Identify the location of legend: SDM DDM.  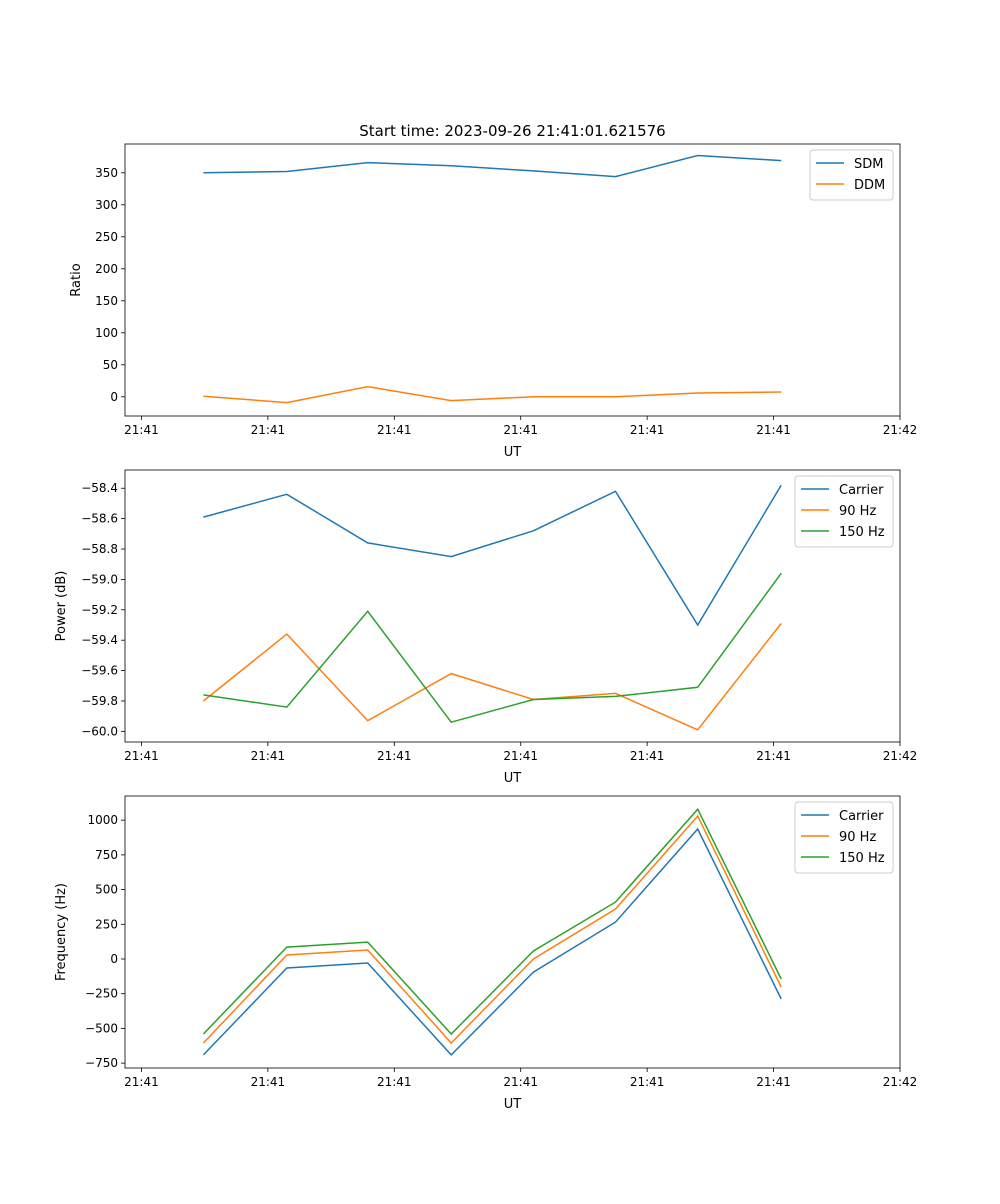
(851, 175).